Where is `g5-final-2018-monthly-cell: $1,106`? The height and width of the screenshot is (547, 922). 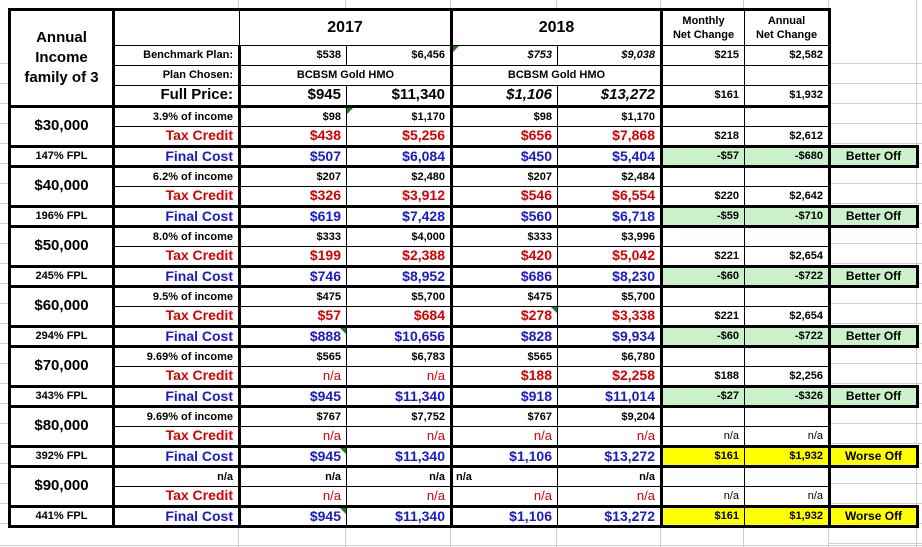 g5-final-2018-monthly-cell: $1,106 is located at coordinates (504, 456).